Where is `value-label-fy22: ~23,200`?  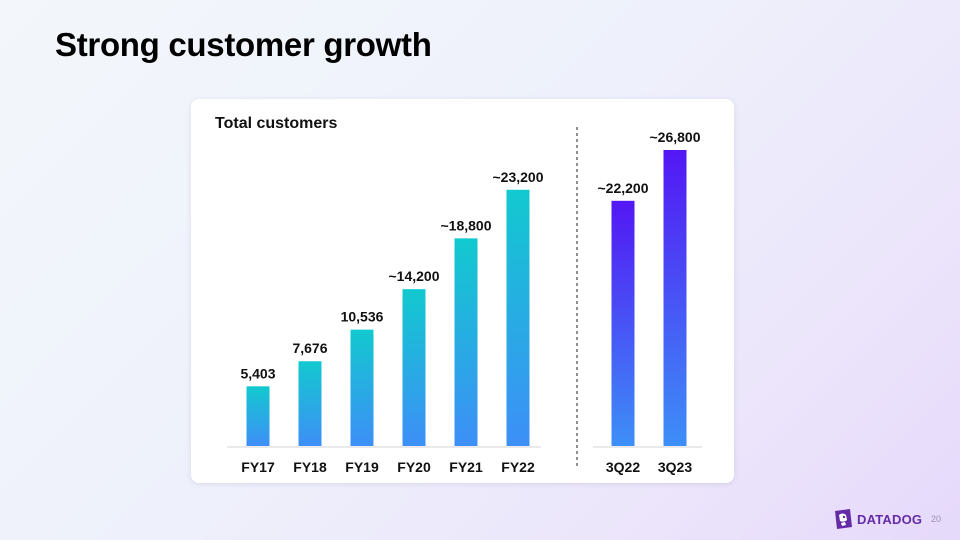
value-label-fy22: ~23,200 is located at coordinates (518, 177).